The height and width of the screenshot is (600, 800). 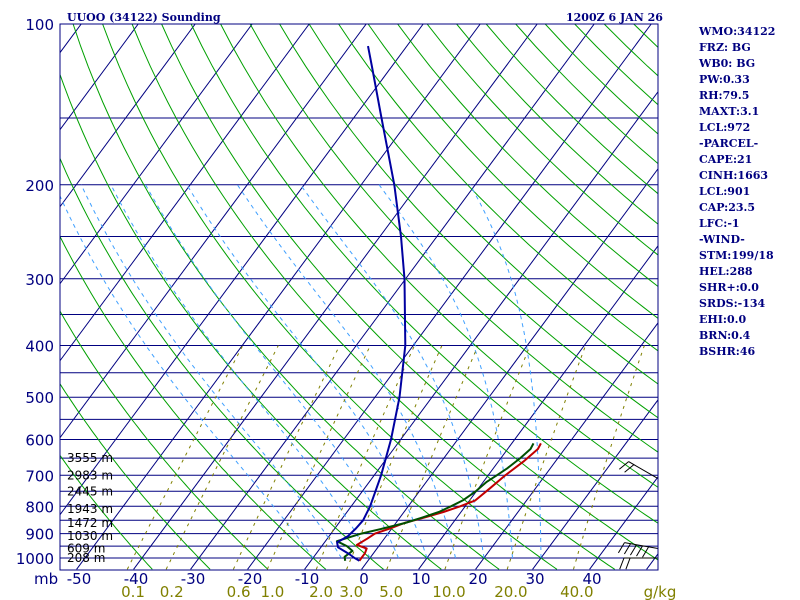 I want to click on parcel-line, so click(x=371, y=303).